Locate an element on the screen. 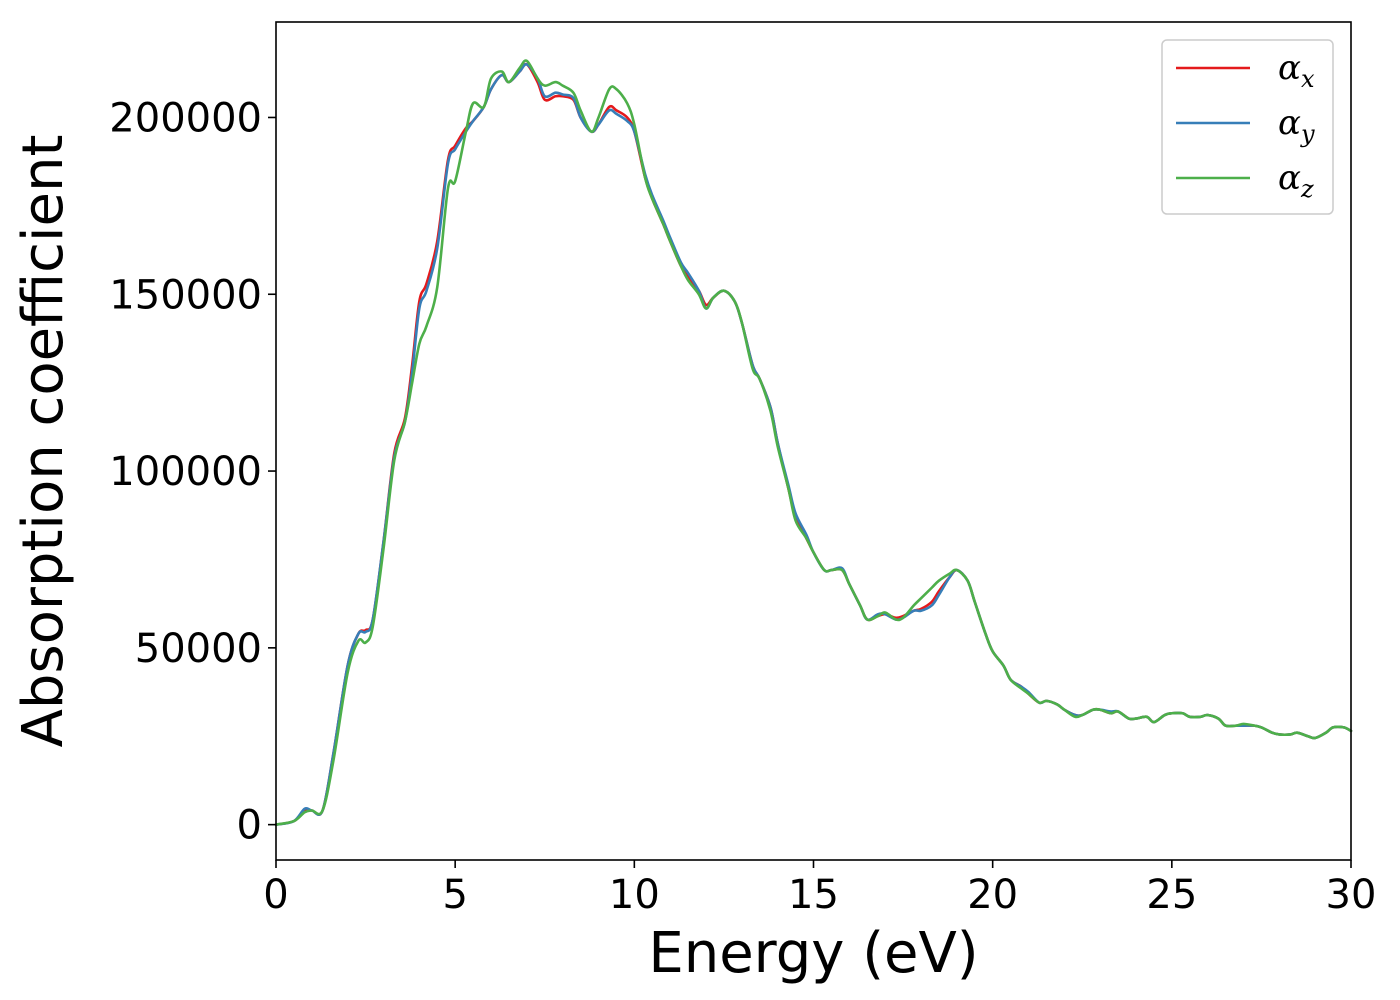 The width and height of the screenshot is (1400, 1000). x-tick-label: 30 is located at coordinates (1351, 895).